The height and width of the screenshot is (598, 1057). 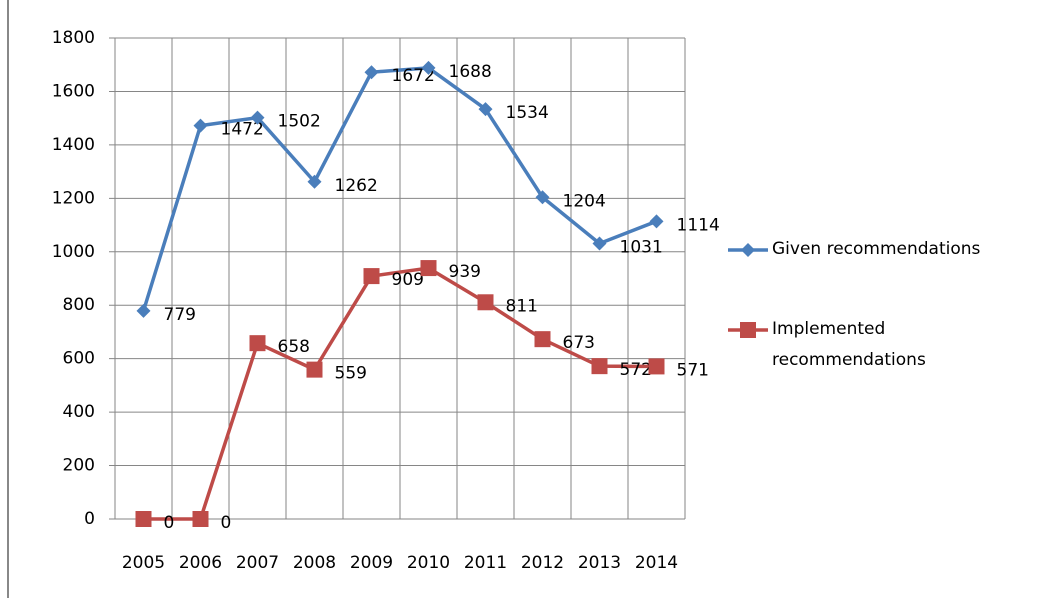 I want to click on data-label: 572, so click(x=636, y=370).